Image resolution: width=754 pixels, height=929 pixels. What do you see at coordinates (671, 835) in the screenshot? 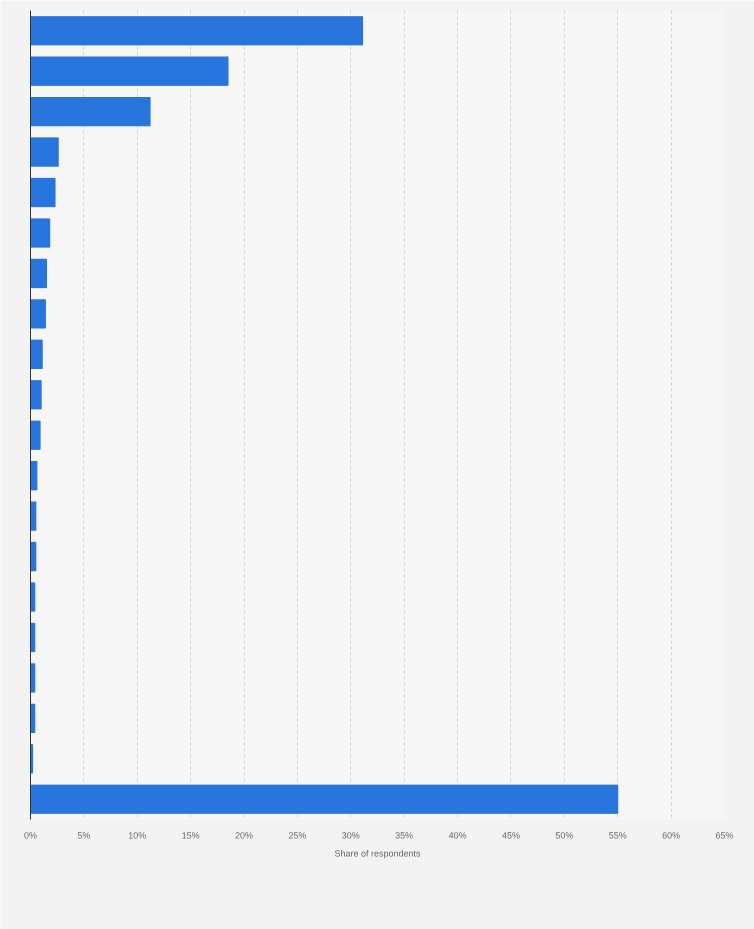
I see `x-tick-label: 60%` at bounding box center [671, 835].